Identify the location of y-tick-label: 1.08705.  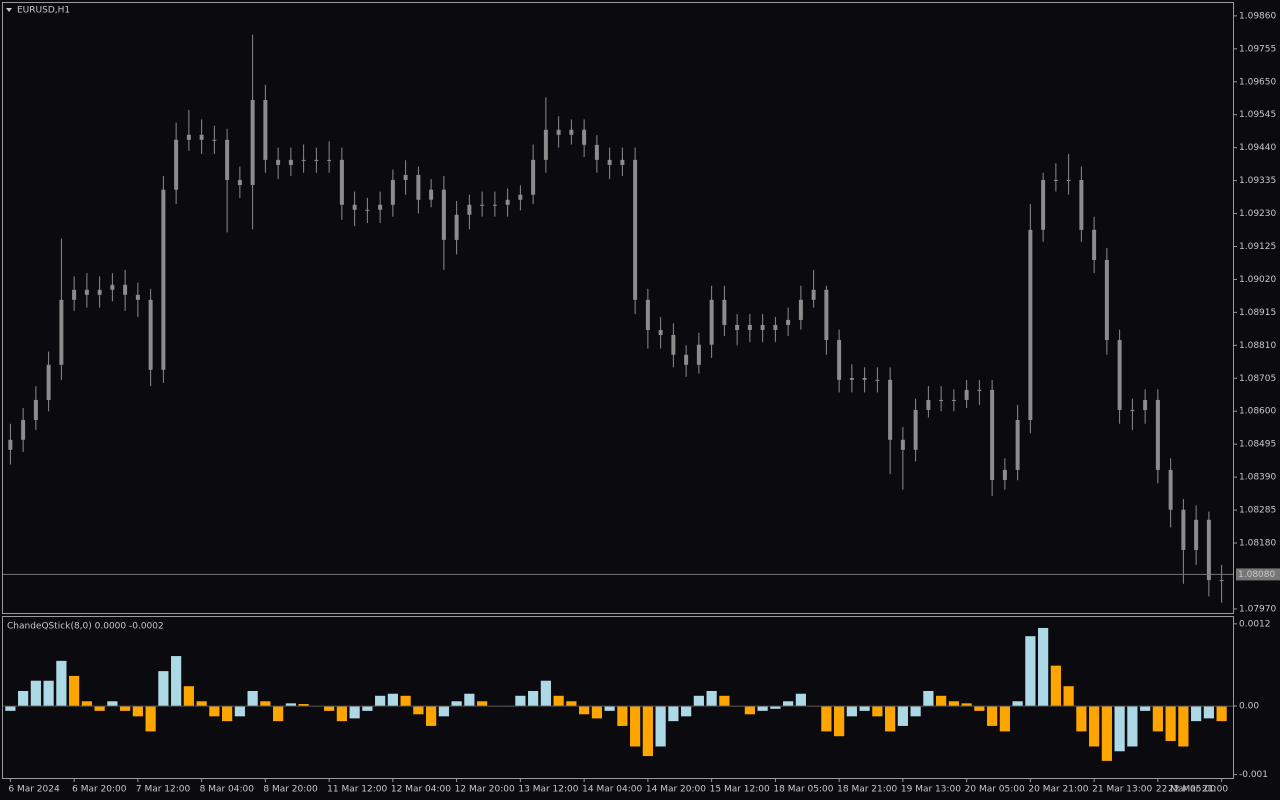
(1257, 379).